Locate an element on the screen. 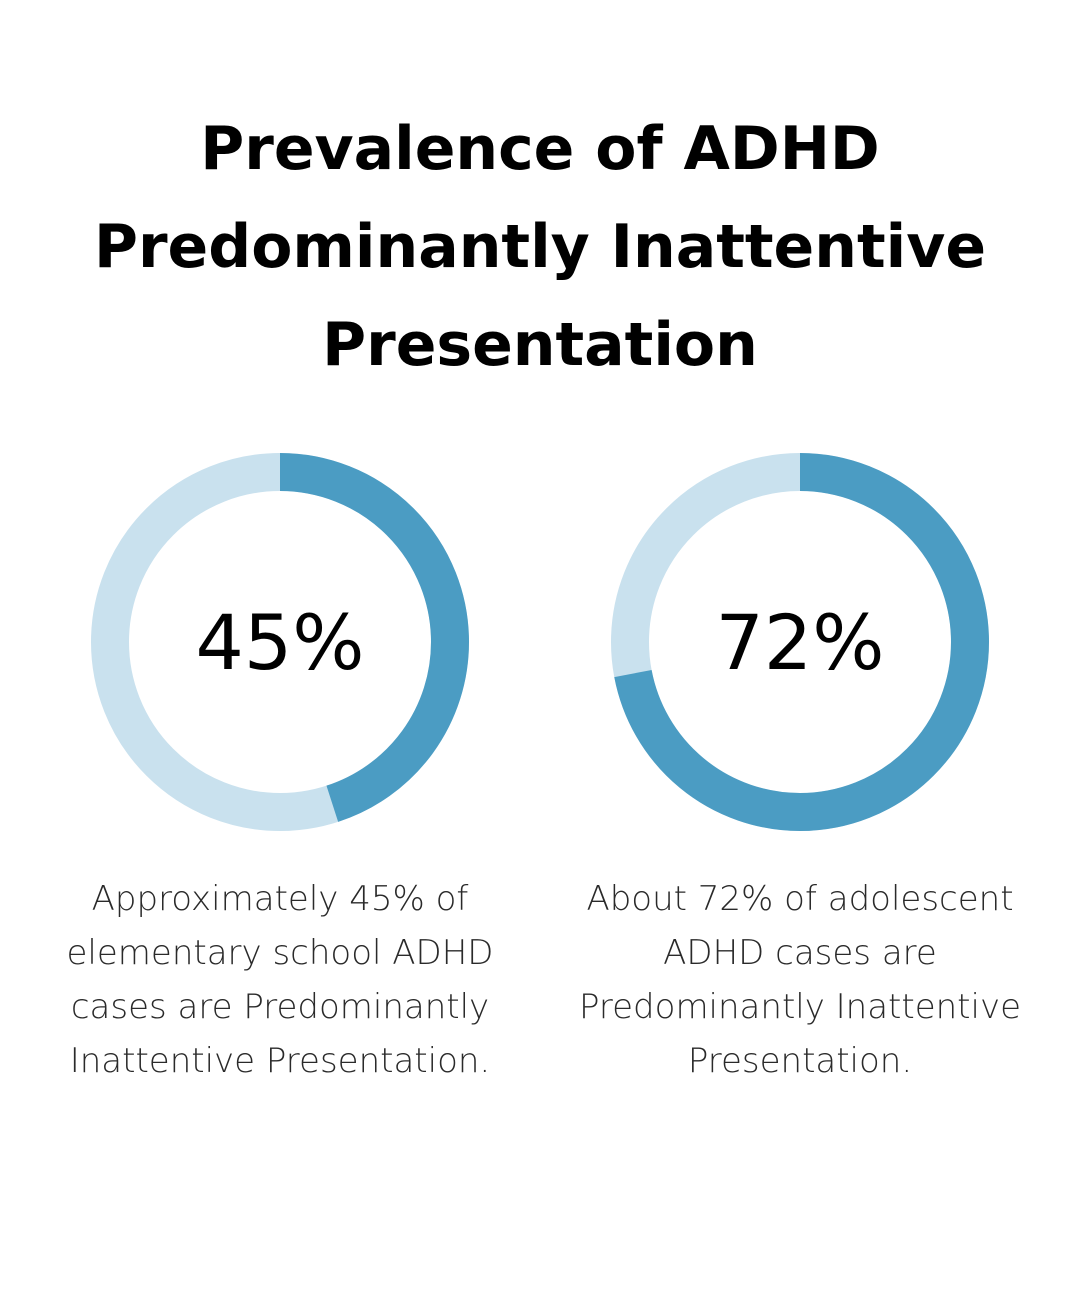 The height and width of the screenshot is (1316, 1080). donut-chart-adolescent: 72% is located at coordinates (800, 642).